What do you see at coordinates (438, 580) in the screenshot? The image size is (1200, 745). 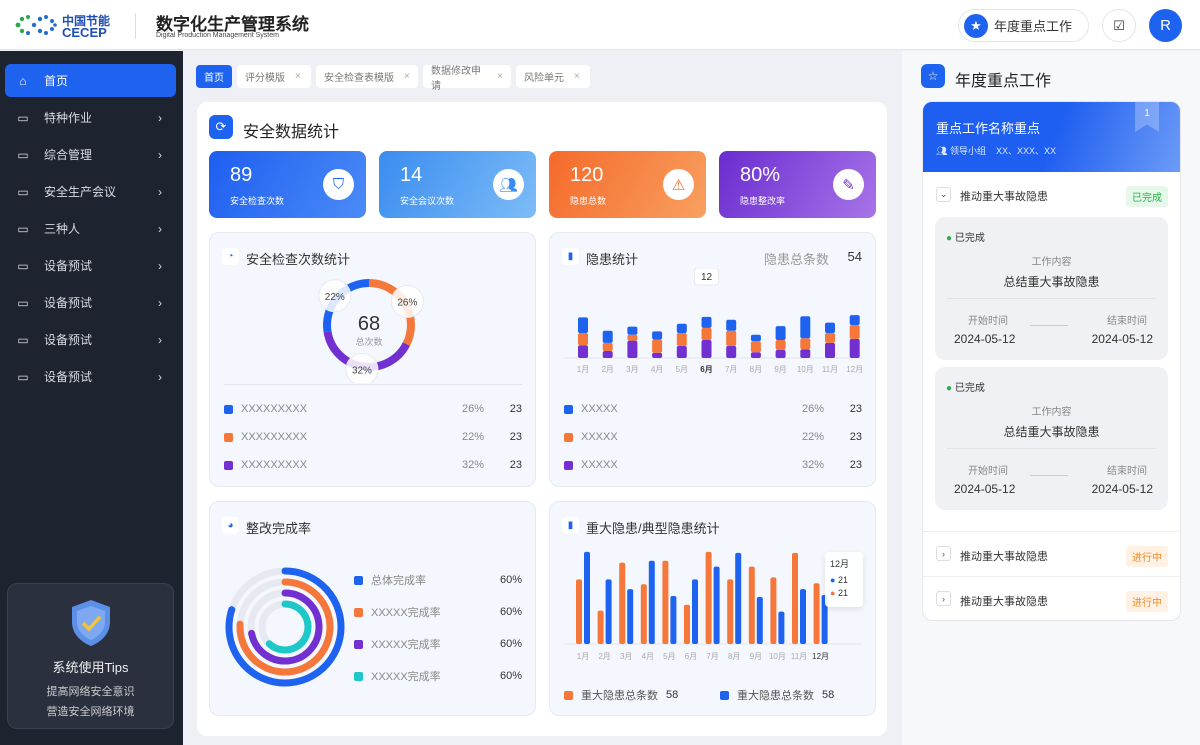 I see `legend-item: 总体完成率 60%` at bounding box center [438, 580].